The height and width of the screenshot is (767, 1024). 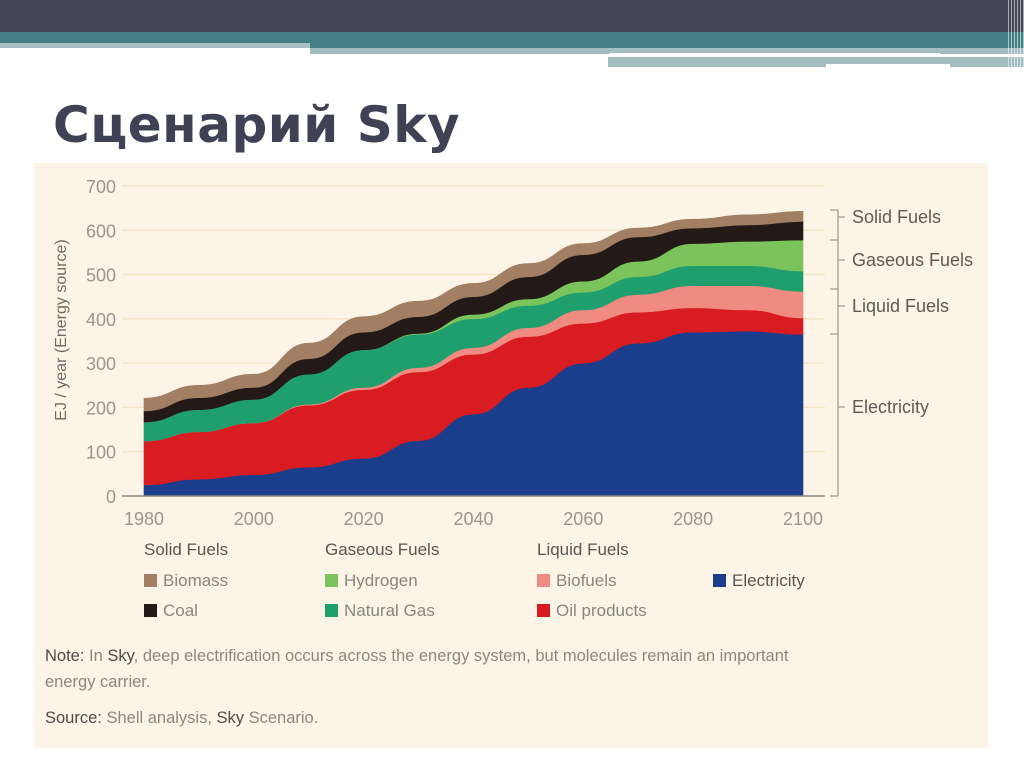 I want to click on legend-group-liquid: Liquid Fuels, so click(x=583, y=549).